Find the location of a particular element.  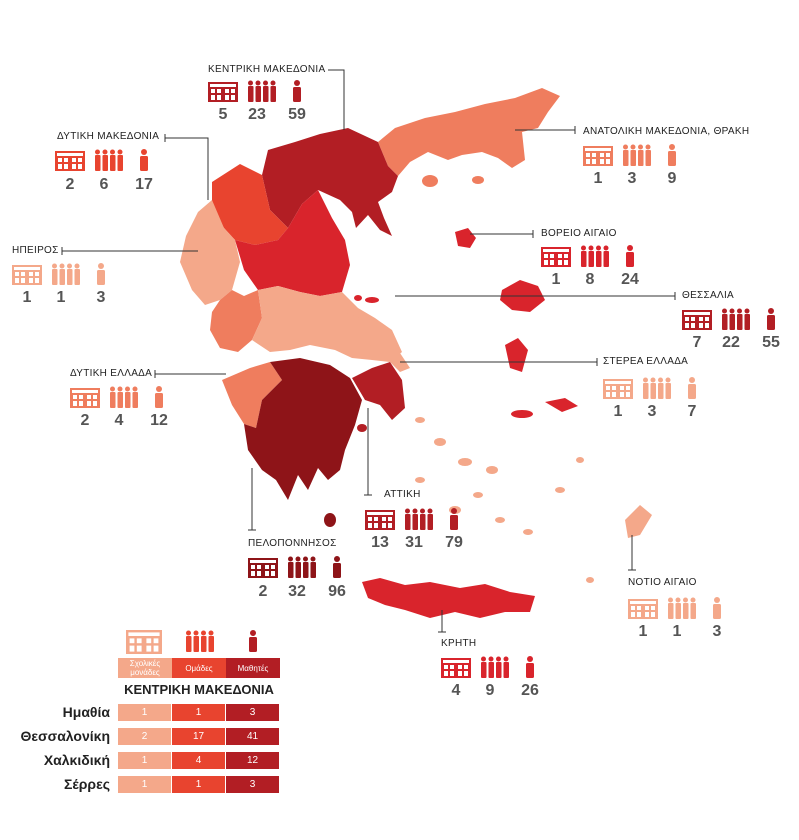

region-label-kentriki-makedonia: ΚΕΝΤΡΙΚΗ ΜΑΚΕΔΟΝΙΑ is located at coordinates (267, 69).